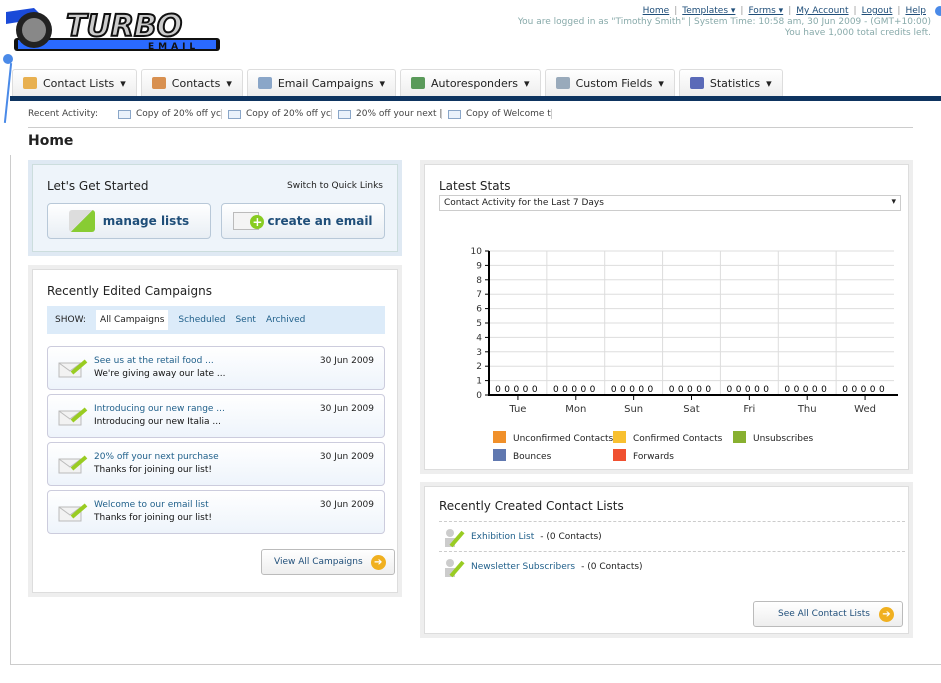  I want to click on campaign-subject: Thanks for joining our list!, so click(153, 518).